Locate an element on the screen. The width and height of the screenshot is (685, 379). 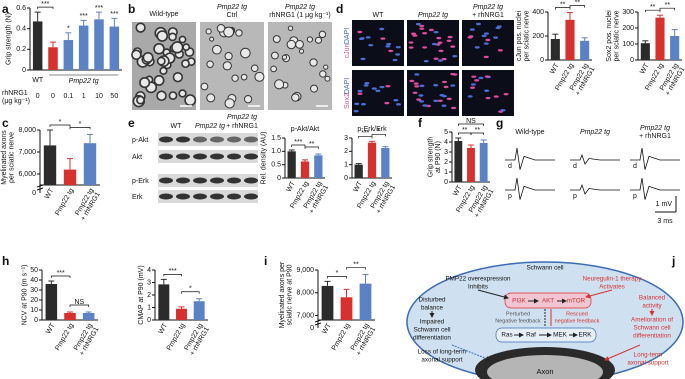
y-tick-label: 1.0 is located at coordinates (276, 151).